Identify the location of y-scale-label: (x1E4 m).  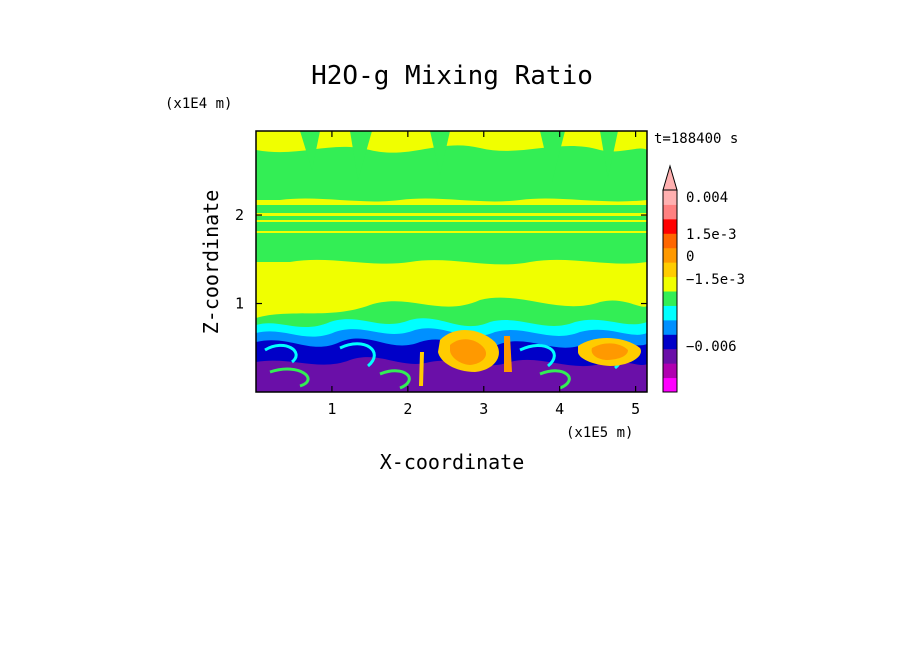
(198, 104).